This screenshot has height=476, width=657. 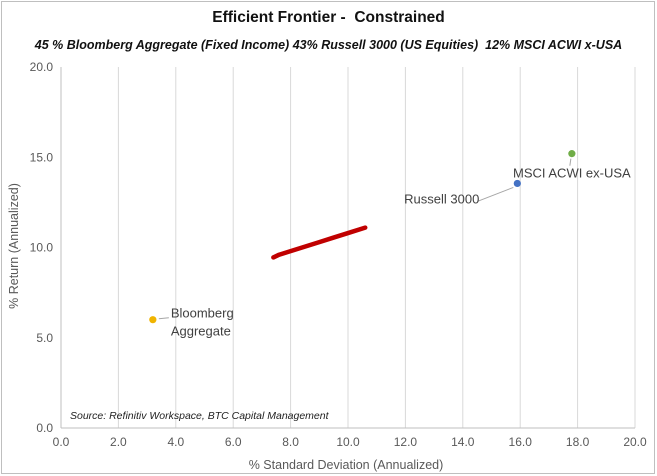 What do you see at coordinates (175, 442) in the screenshot?
I see `x-tick-label: 4.0` at bounding box center [175, 442].